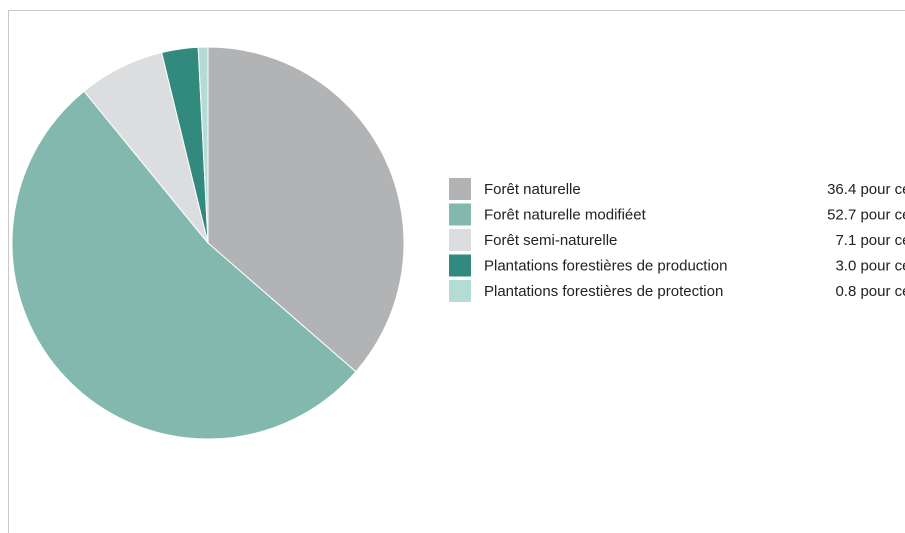 This screenshot has height=533, width=905. I want to click on legend-label: Forêt naturelle, so click(532, 189).